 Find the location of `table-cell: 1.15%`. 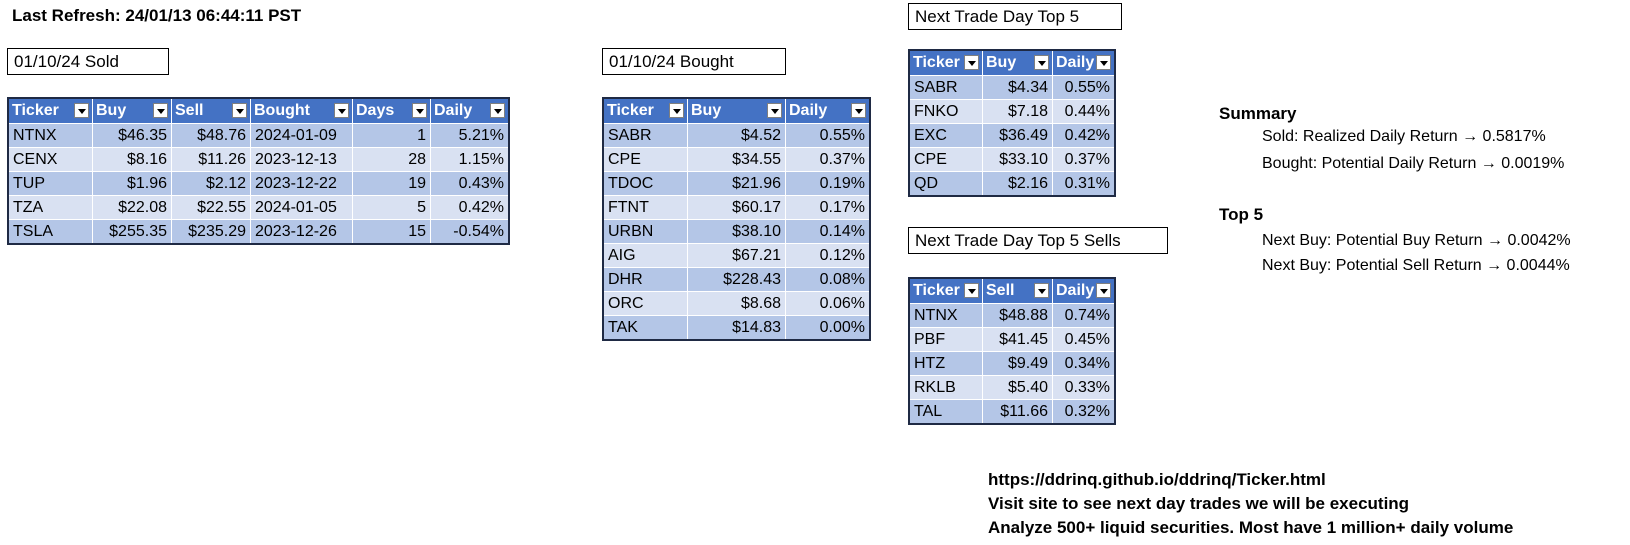

table-cell: 1.15% is located at coordinates (469, 159).